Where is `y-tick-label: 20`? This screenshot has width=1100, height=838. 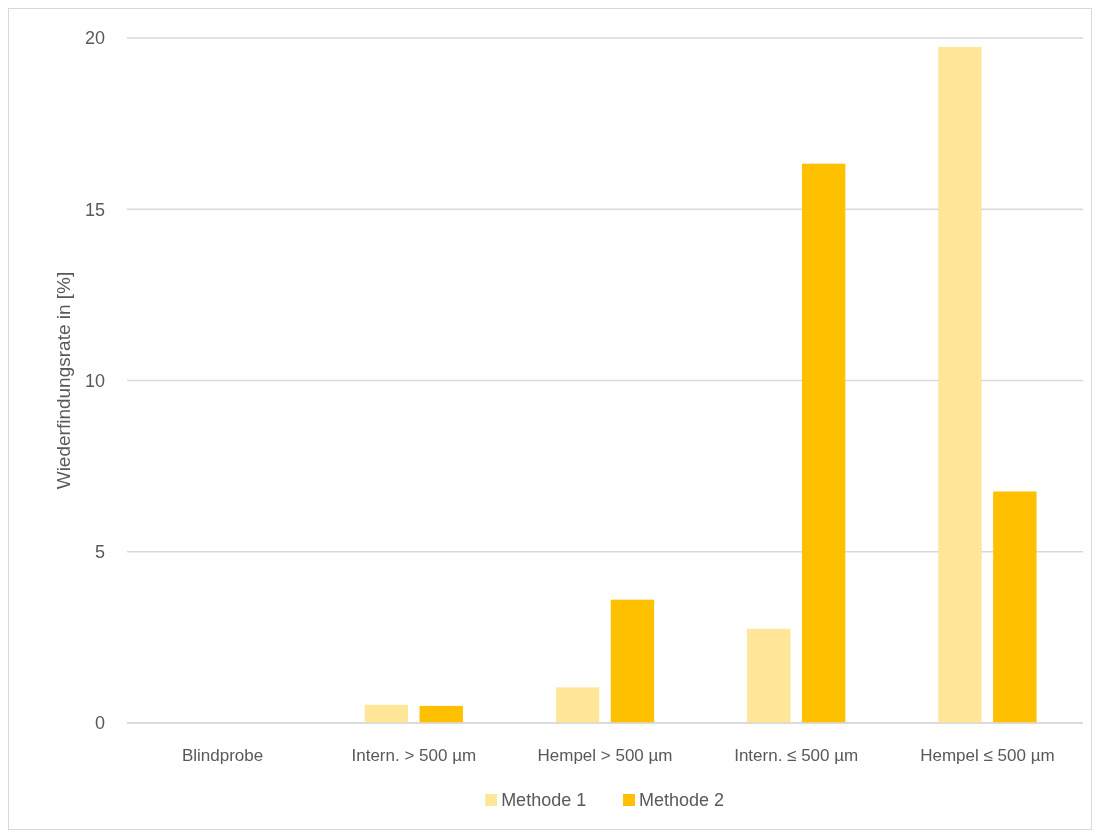
y-tick-label: 20 is located at coordinates (94, 38).